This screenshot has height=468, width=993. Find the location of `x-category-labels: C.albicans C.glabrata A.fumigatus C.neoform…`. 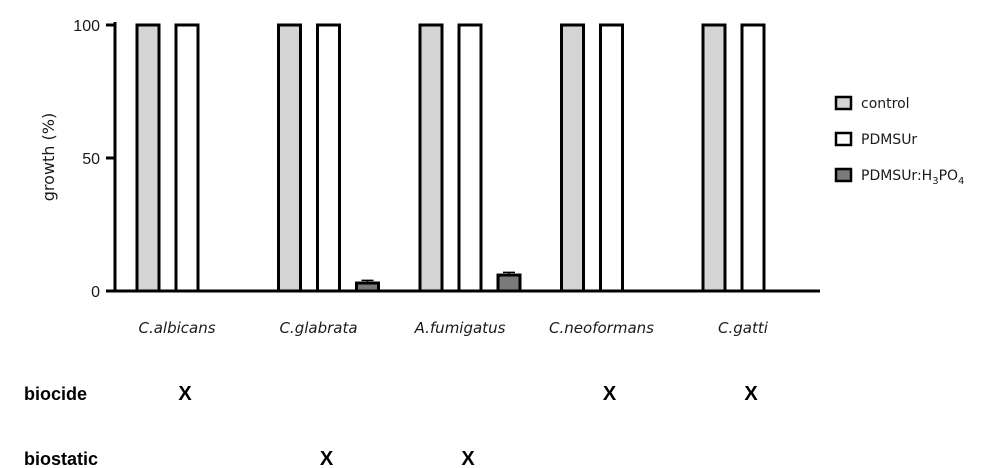

x-category-labels: C.albicans C.glabrata A.fumigatus C.neoform… is located at coordinates (453, 328).